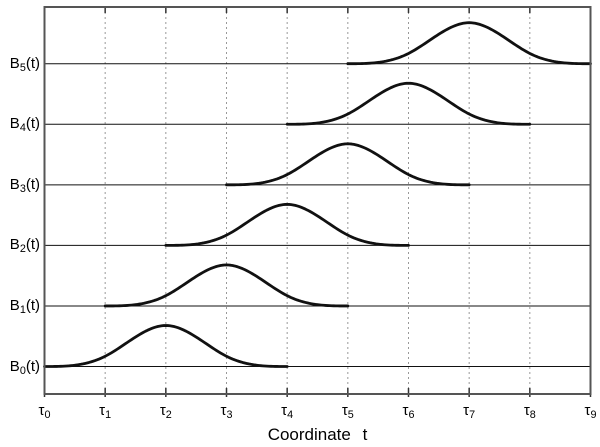 The width and height of the screenshot is (600, 447). What do you see at coordinates (24, 125) in the screenshot?
I see `y-axis-label: B4(t)` at bounding box center [24, 125].